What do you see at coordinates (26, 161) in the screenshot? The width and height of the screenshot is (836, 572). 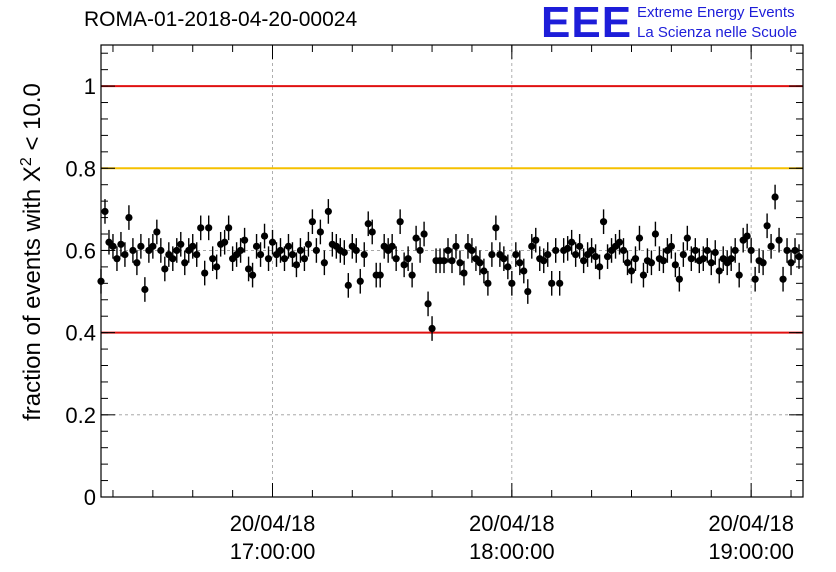 I see `y-axis-label-exponent: 2` at bounding box center [26, 161].